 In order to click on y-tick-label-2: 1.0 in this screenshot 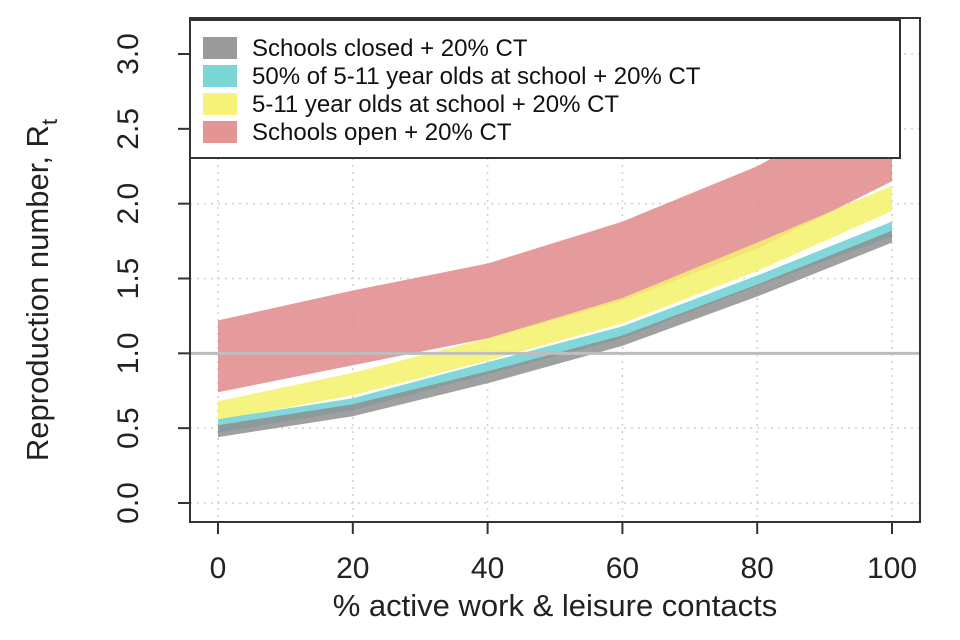, I will do `click(128, 353)`.